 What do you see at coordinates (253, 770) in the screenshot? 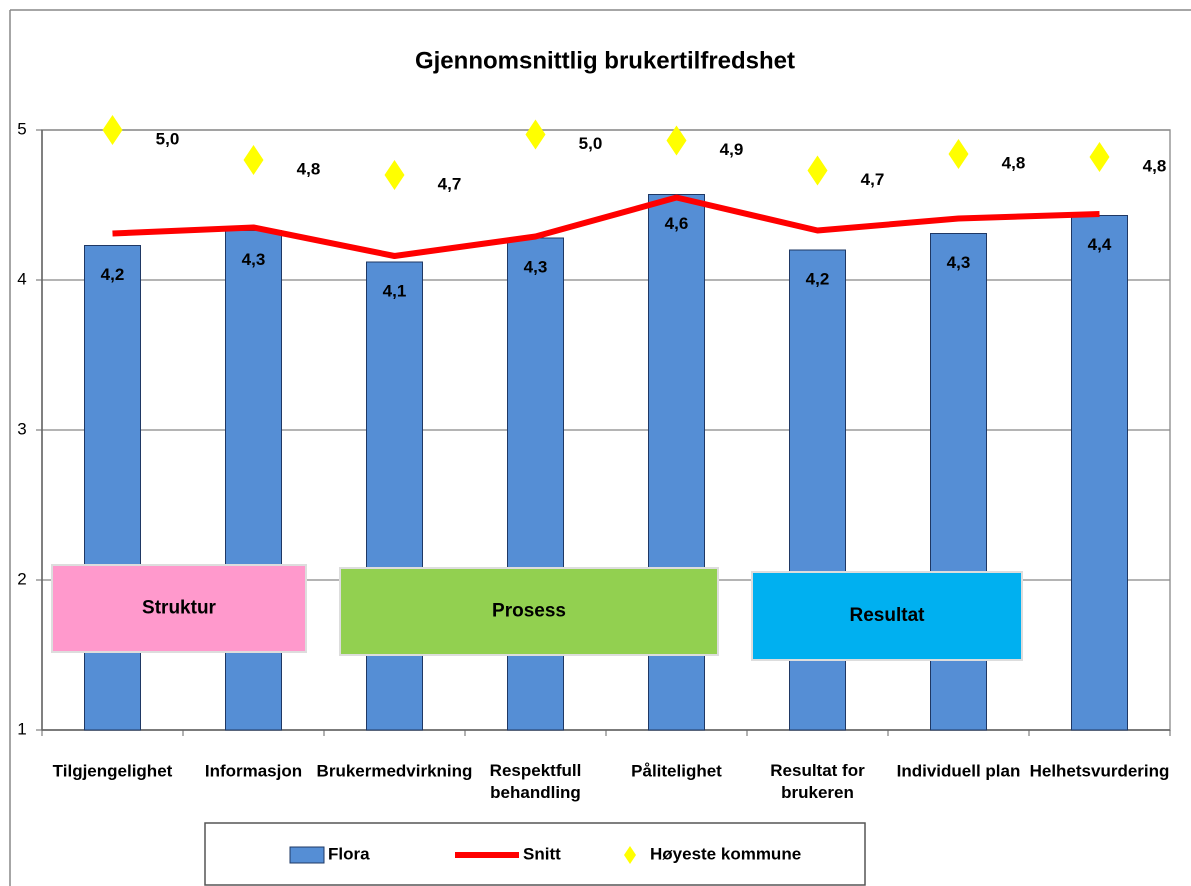
I see `x-tick-label: Informasjon` at bounding box center [253, 770].